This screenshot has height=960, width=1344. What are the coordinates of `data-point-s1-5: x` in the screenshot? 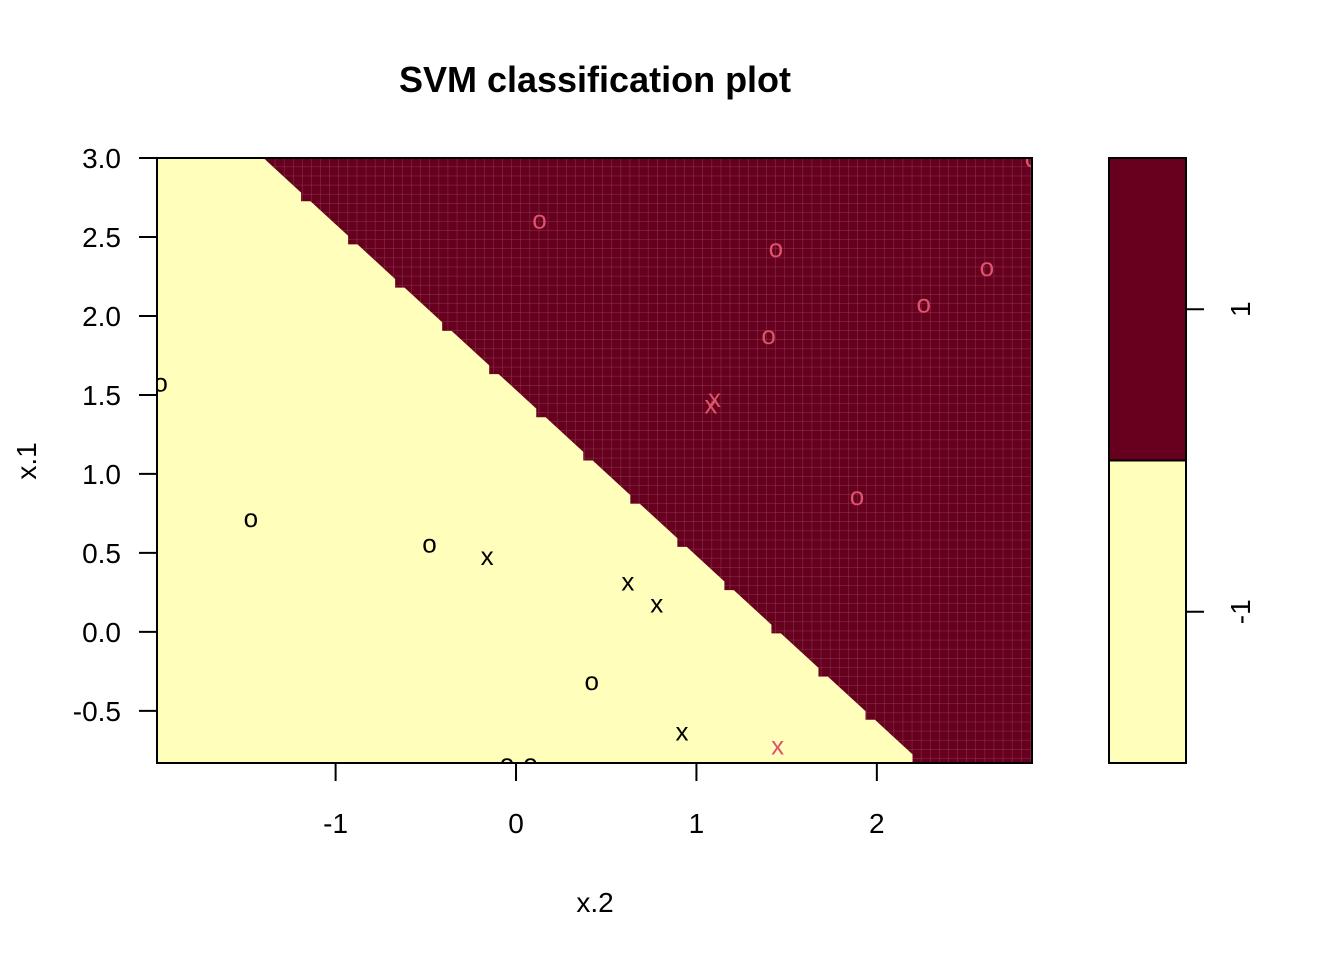 It's located at (714, 398).